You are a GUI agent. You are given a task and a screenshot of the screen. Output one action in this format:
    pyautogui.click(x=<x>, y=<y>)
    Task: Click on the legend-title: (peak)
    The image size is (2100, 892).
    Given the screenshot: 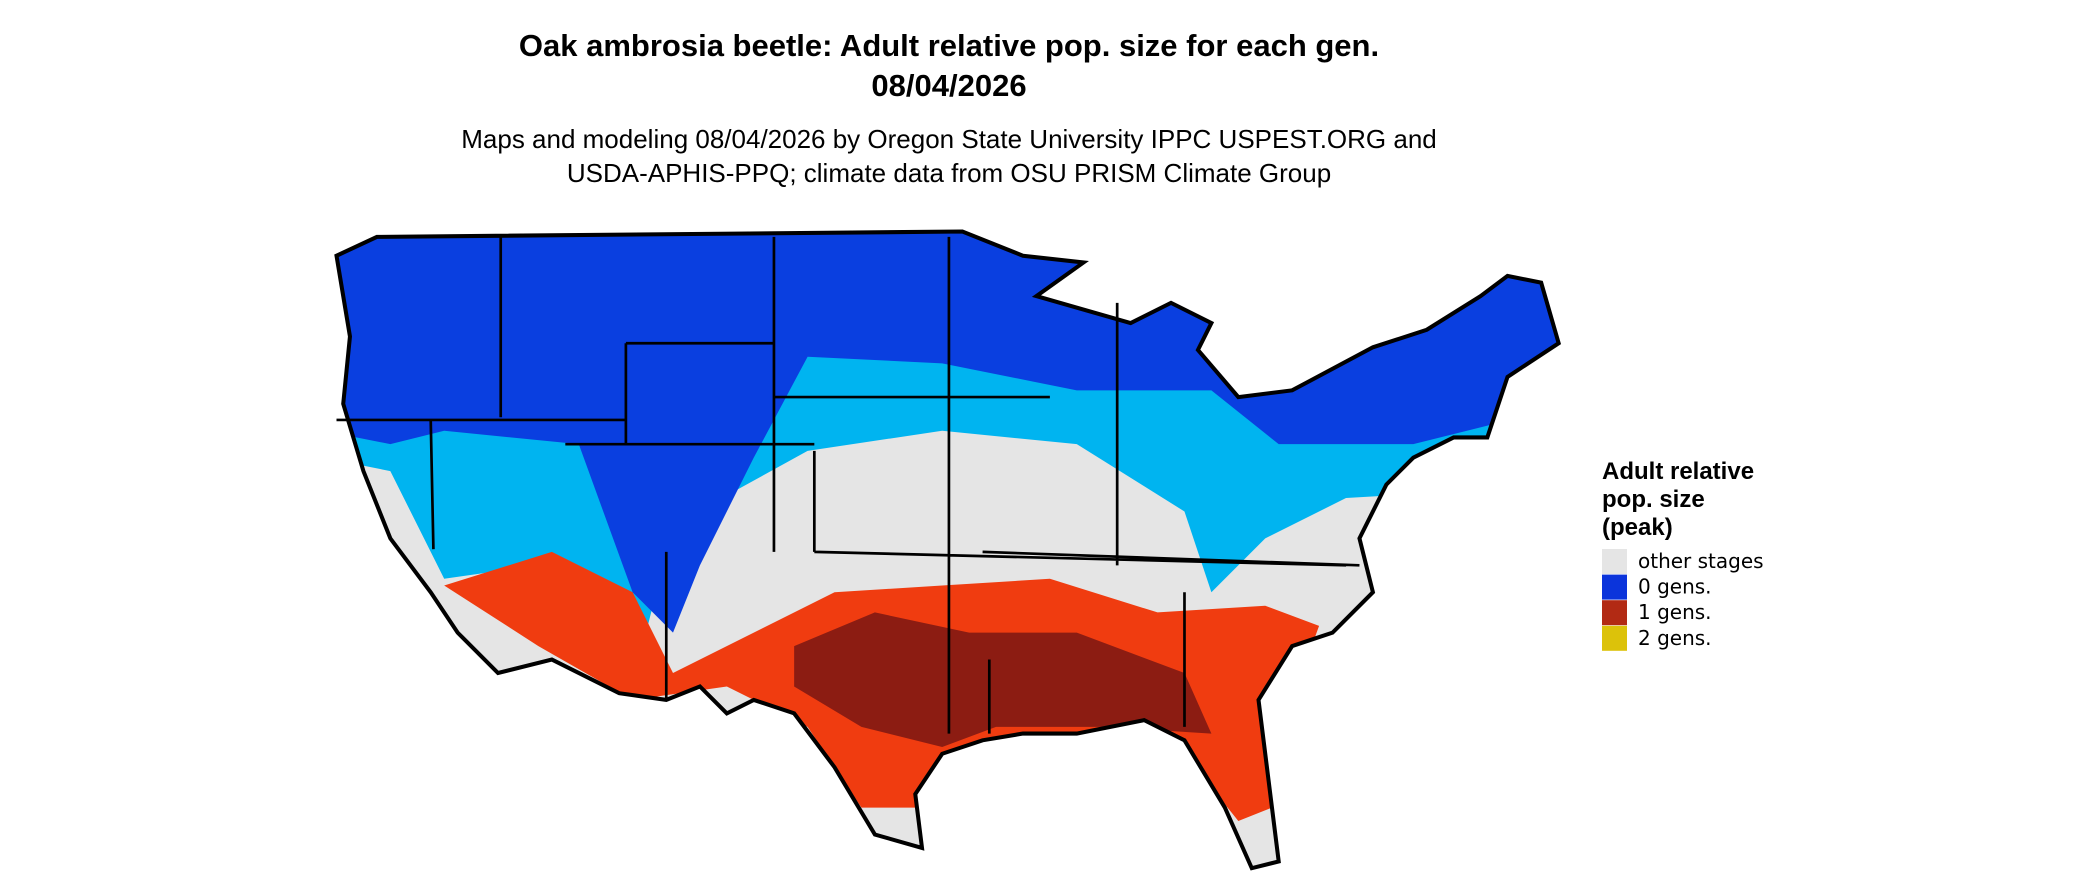 What is the action you would take?
    pyautogui.click(x=1637, y=527)
    